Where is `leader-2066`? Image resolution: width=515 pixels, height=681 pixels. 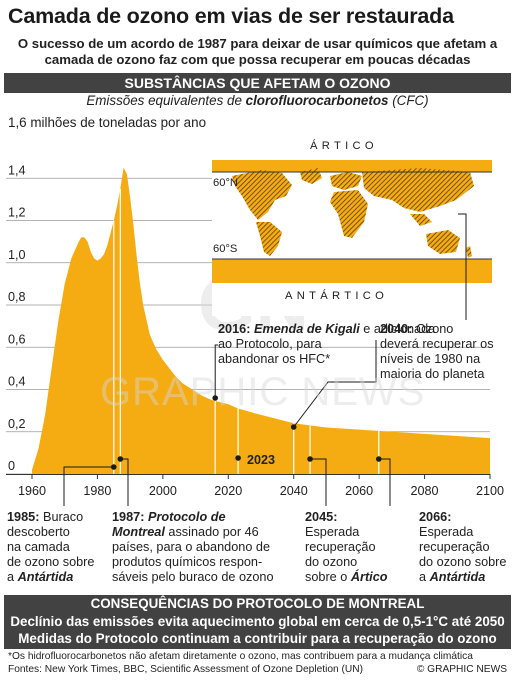
leader-2066 is located at coordinates (384, 482).